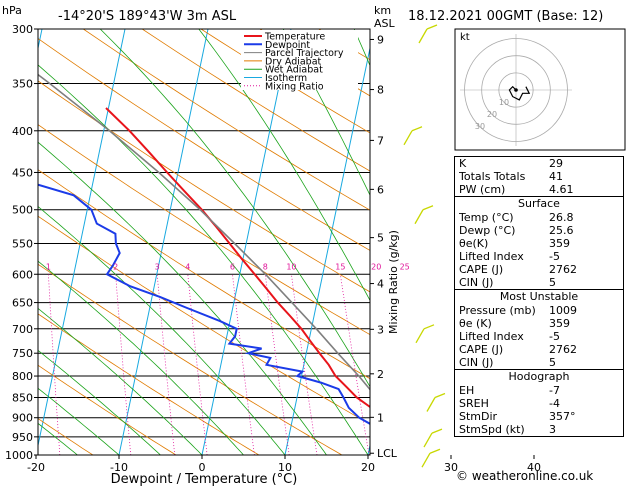 The width and height of the screenshot is (629, 486). What do you see at coordinates (22, 353) in the screenshot?
I see `pressure-tick-label: 750` at bounding box center [22, 353].